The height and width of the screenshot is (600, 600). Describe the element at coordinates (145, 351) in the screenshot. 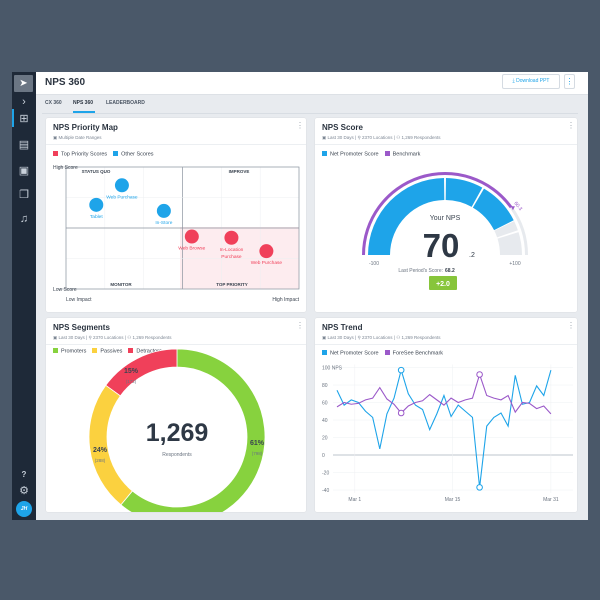

I see `legend-detractors: Detractors` at that location.